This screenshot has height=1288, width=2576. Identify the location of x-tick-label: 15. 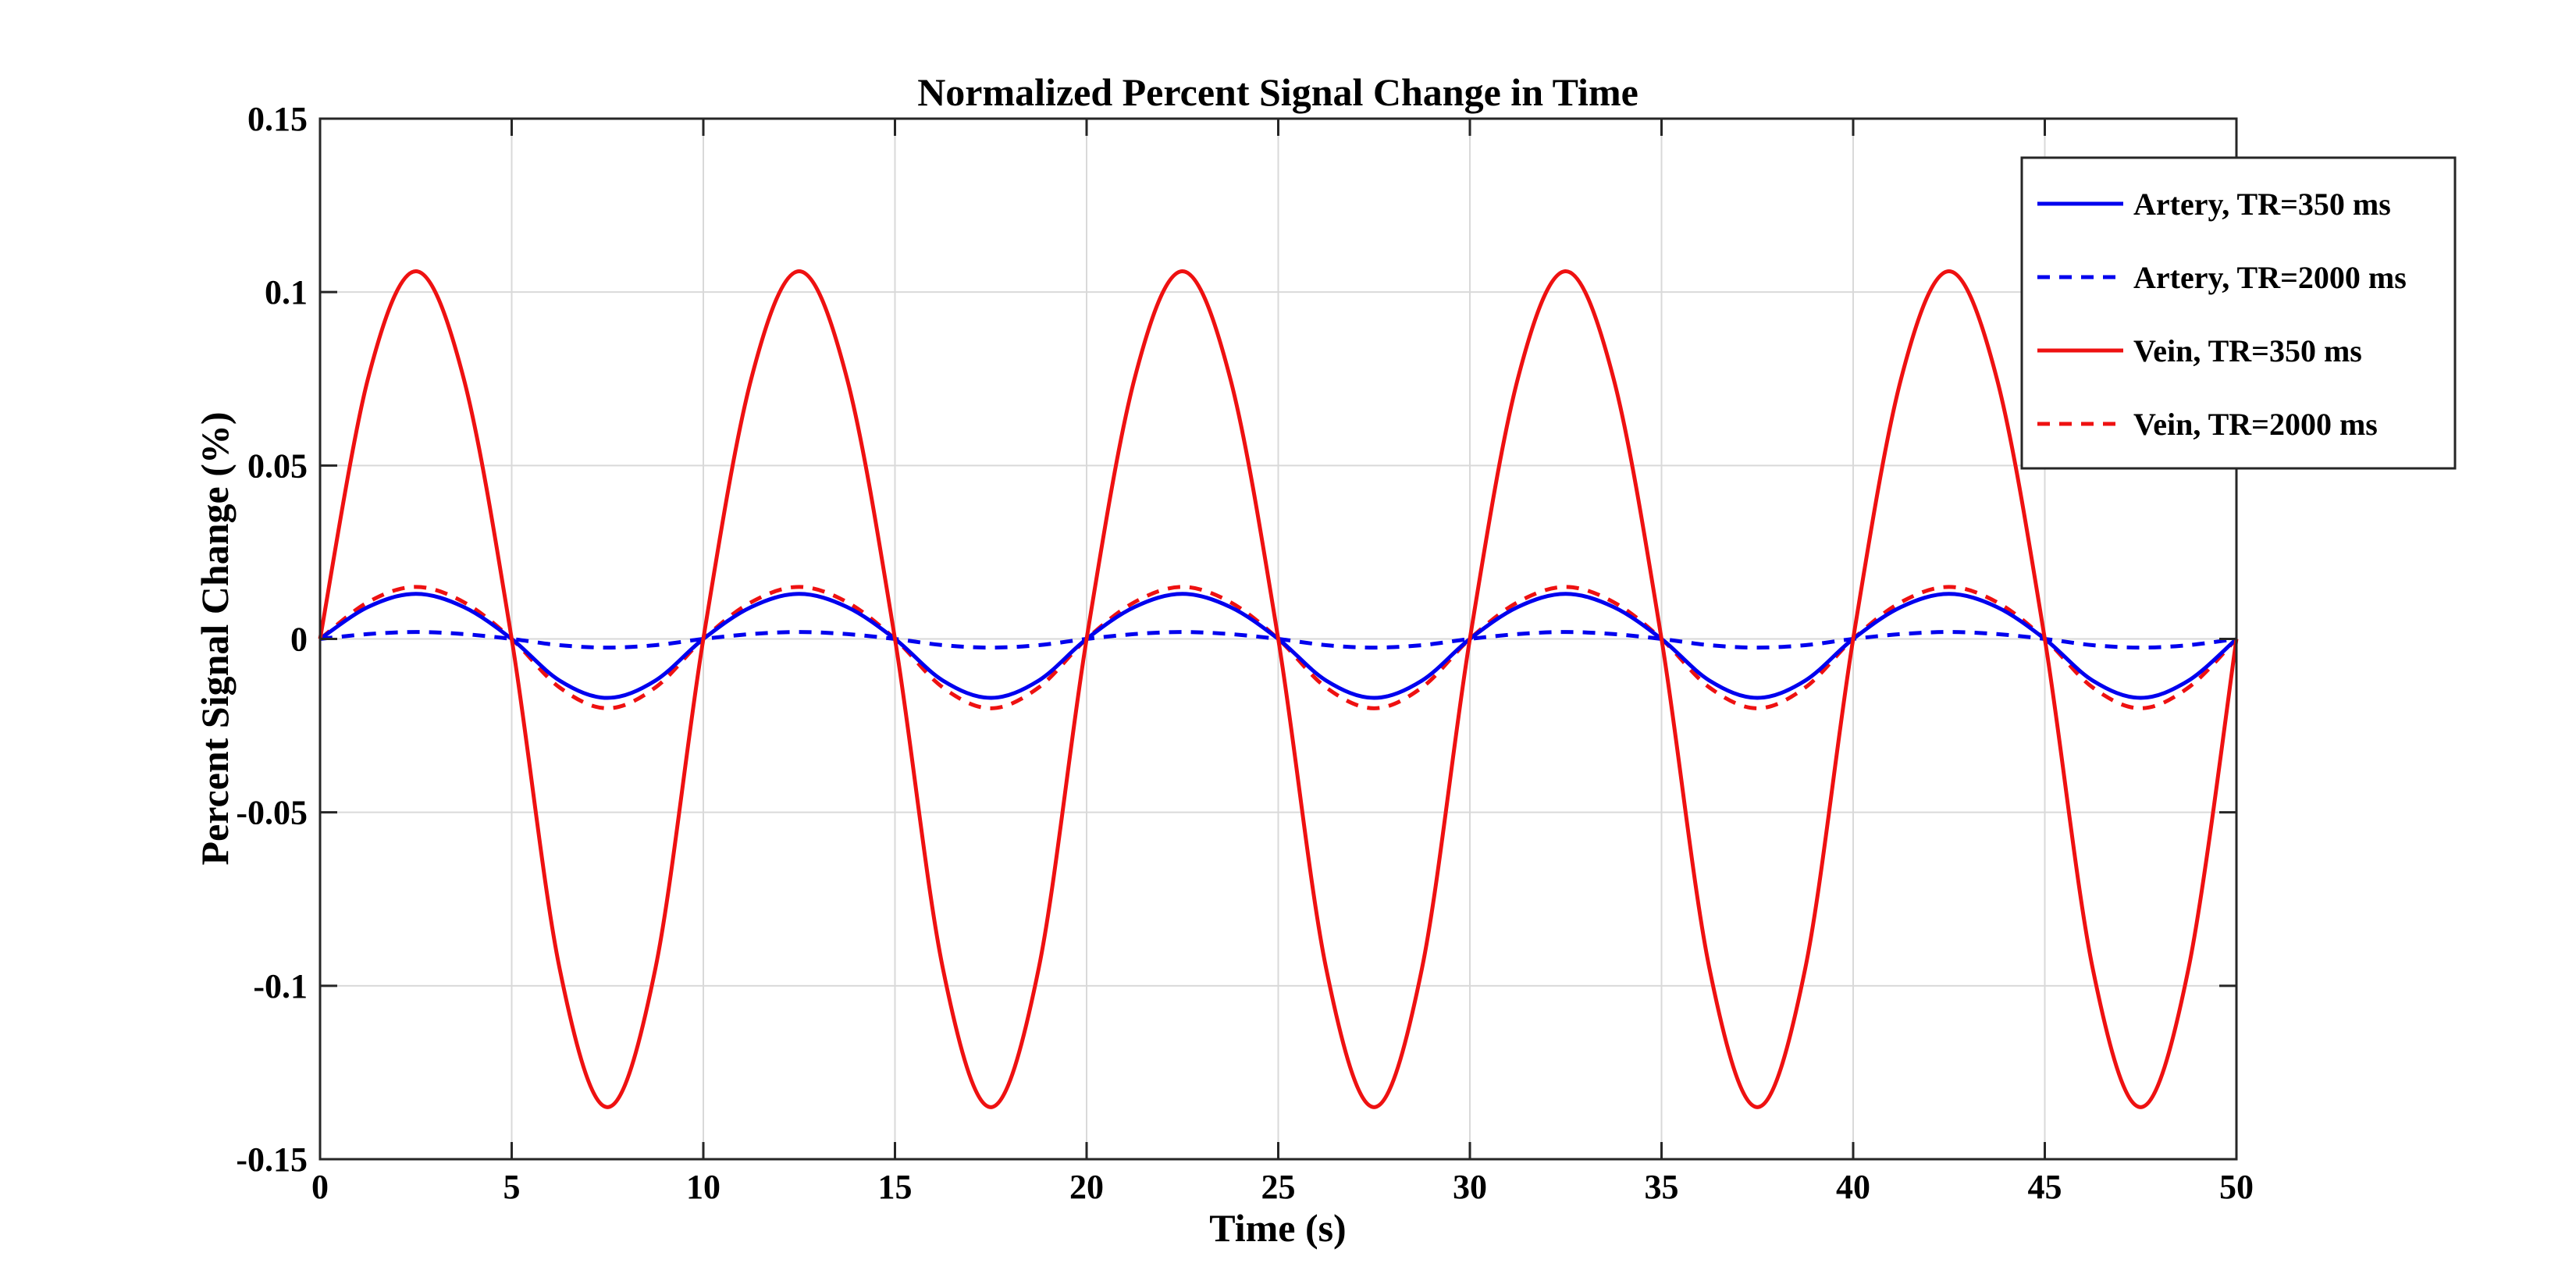
(895, 1187).